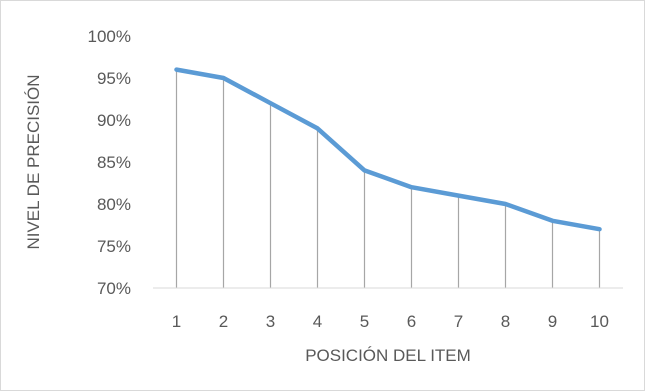 This screenshot has height=392, width=645. I want to click on y-tick-label: 95%, so click(114, 78).